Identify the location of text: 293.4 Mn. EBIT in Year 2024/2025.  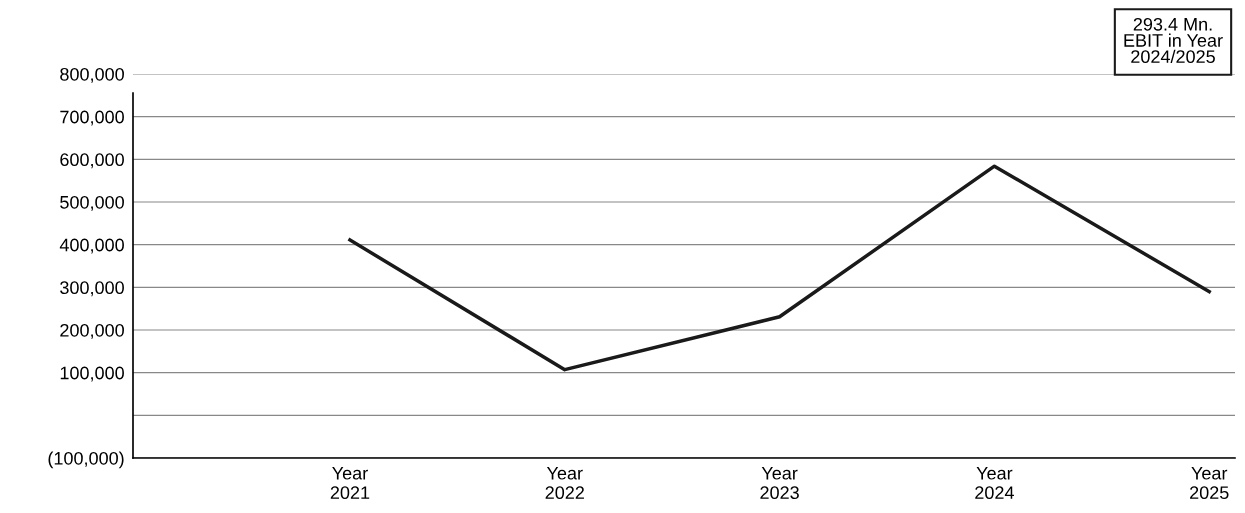
(1173, 40).